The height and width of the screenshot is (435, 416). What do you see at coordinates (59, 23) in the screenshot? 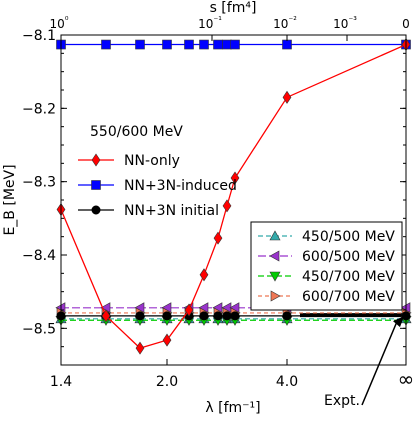
I see `top-tick-label-0: 10⁰` at bounding box center [59, 23].